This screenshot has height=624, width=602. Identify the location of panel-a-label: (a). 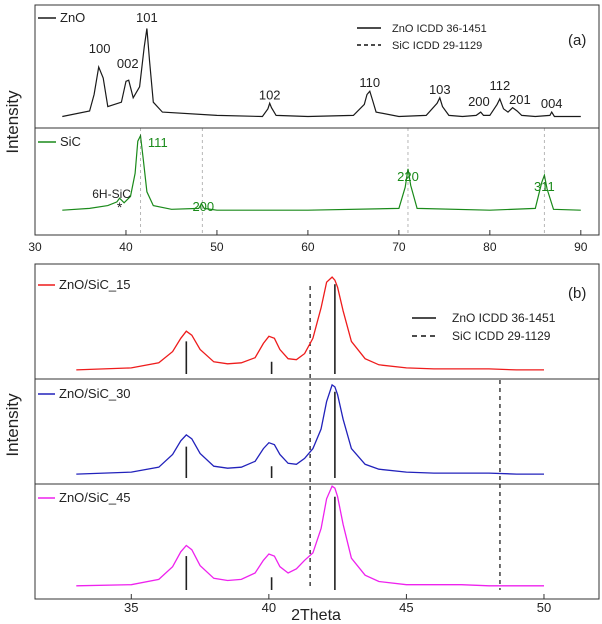
(577, 40).